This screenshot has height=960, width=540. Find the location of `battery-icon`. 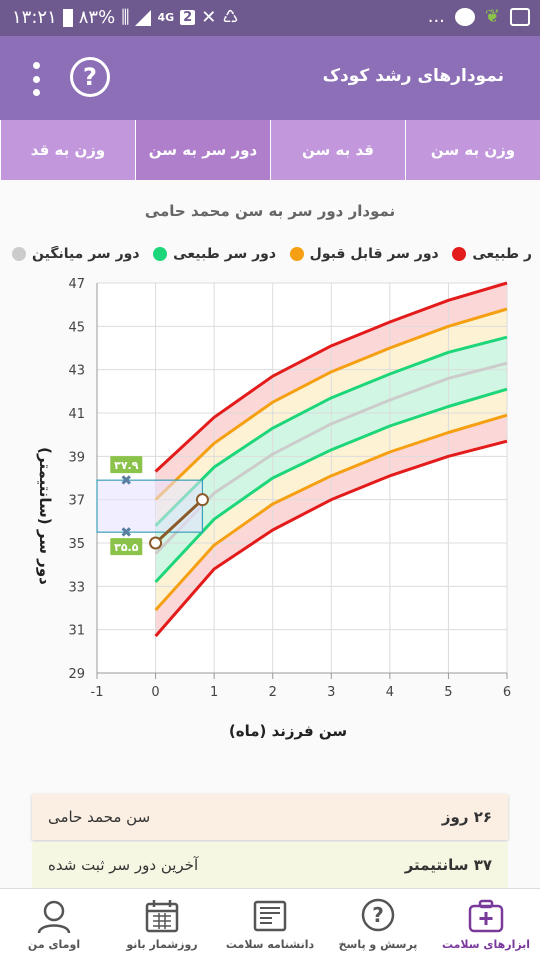

battery-icon is located at coordinates (67, 17).